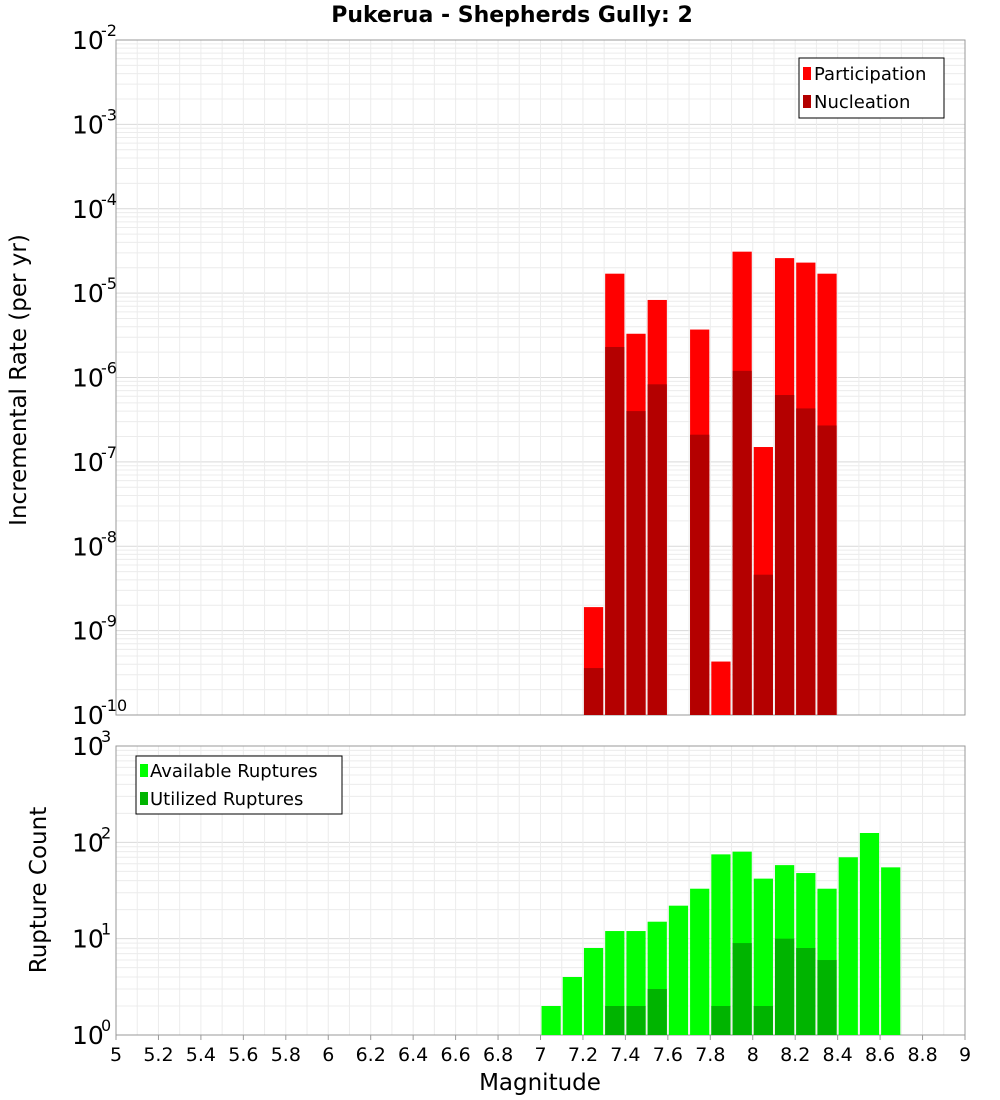 The height and width of the screenshot is (1100, 1000). I want to click on x-tick-label-5-6: 5.6, so click(243, 1055).